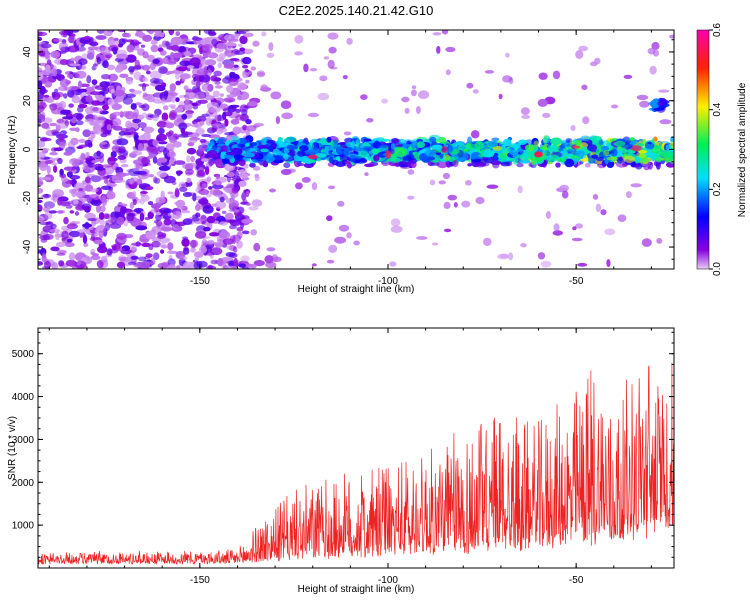 This screenshot has height=600, width=750. I want to click on colorbar-tick-label: 0.4, so click(717, 109).